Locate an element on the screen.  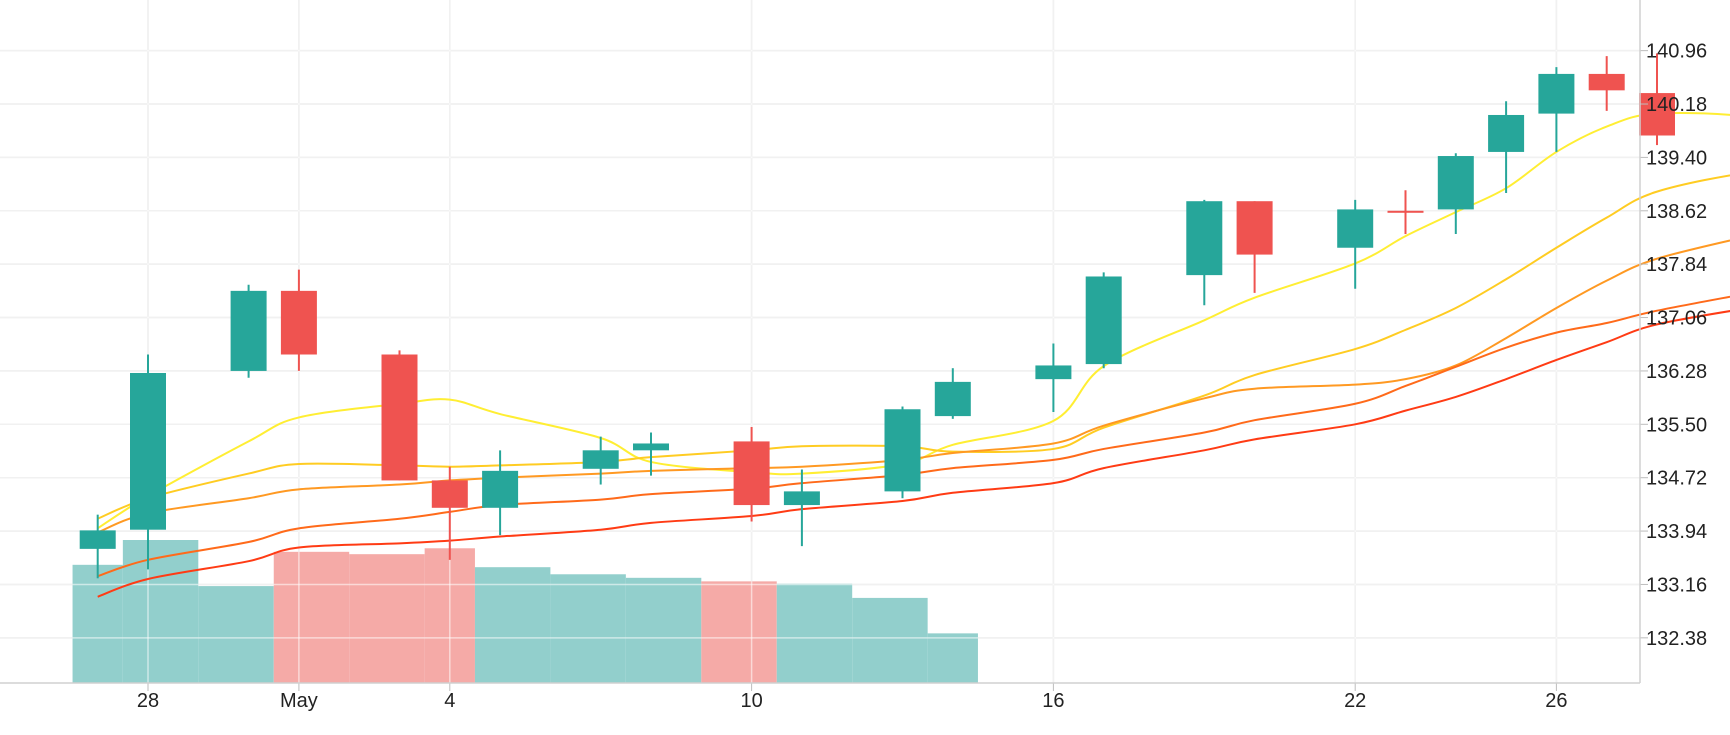
y-axis-tick-label: 133.16 is located at coordinates (1676, 585).